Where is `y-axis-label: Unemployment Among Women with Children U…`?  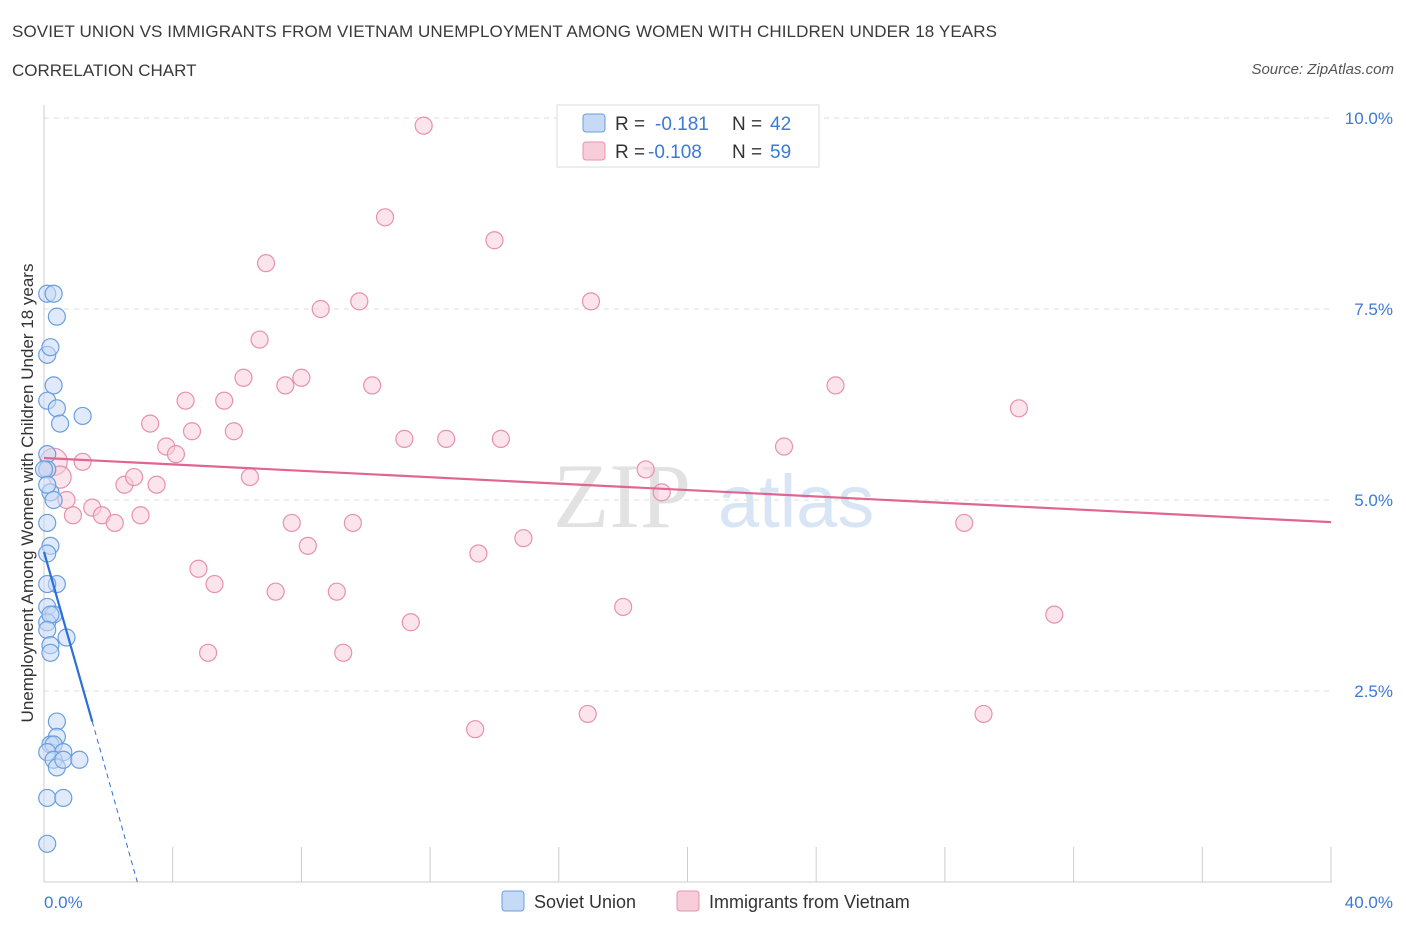
y-axis-label: Unemployment Among Women with Children U… is located at coordinates (27, 493).